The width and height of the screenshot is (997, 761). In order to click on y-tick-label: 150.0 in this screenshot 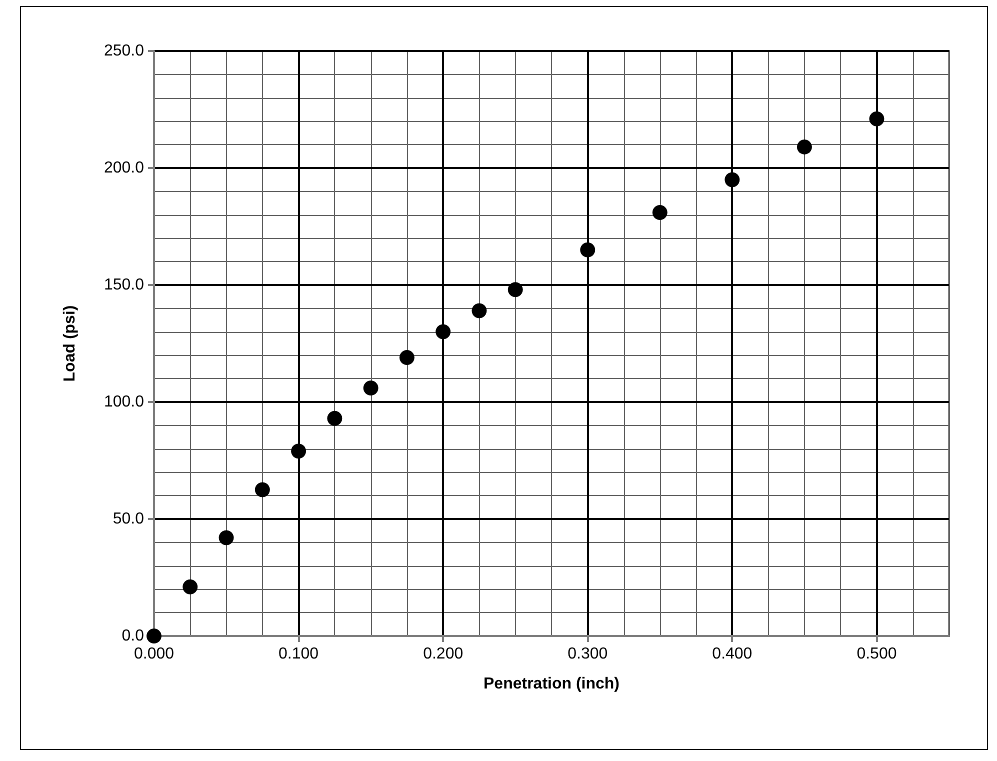, I will do `click(124, 285)`.